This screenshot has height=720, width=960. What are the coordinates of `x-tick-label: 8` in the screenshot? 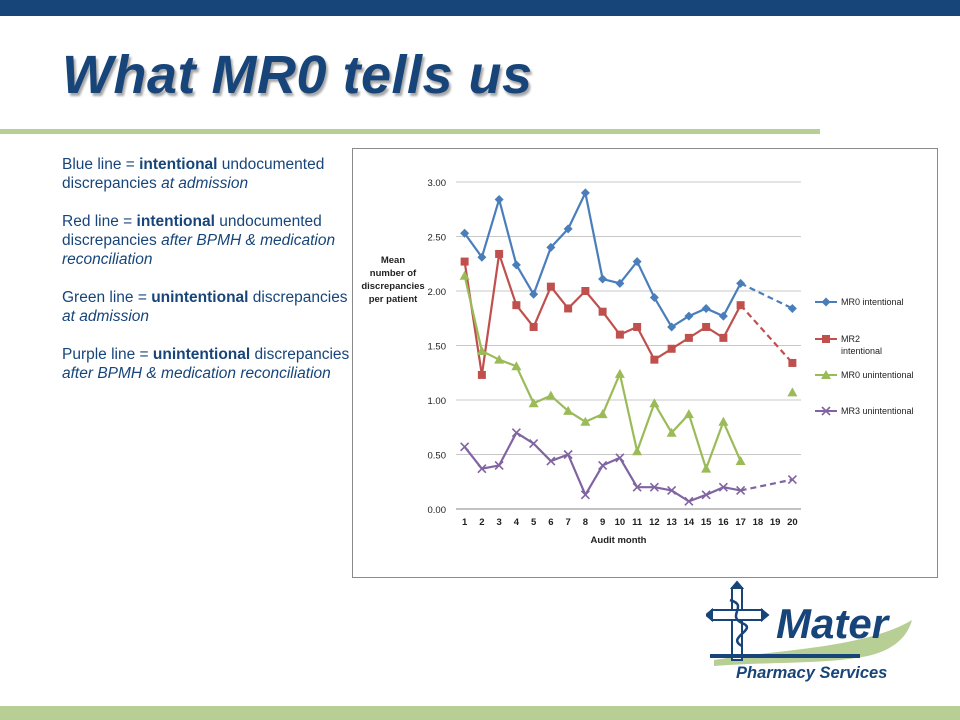 It's located at (585, 522).